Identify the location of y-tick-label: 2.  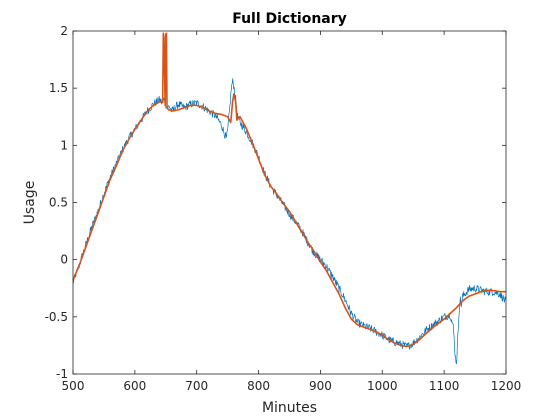
(64, 31).